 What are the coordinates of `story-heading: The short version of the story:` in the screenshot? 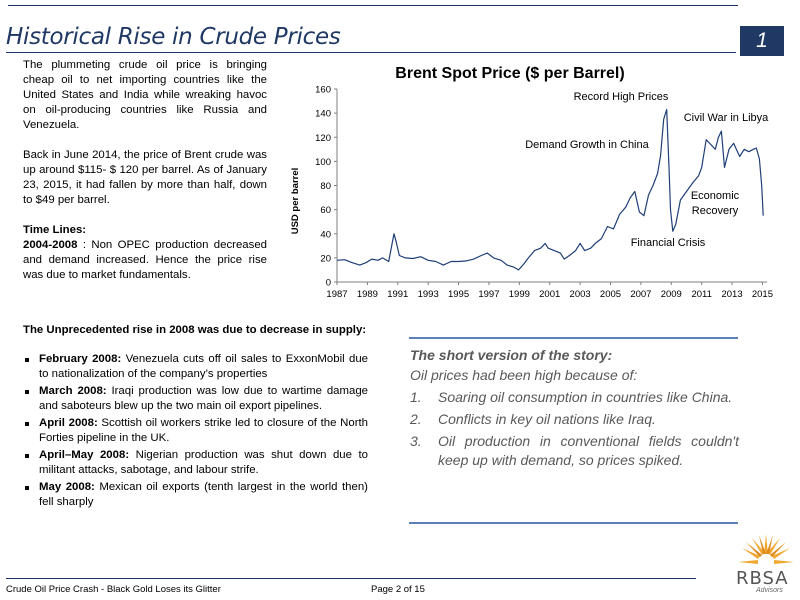 It's located at (511, 355).